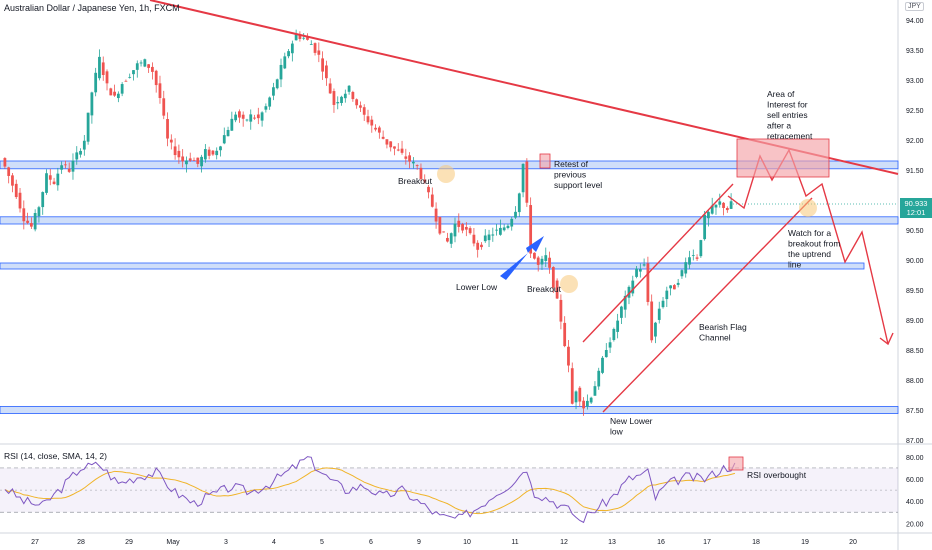 Image resolution: width=932 pixels, height=550 pixels. I want to click on current-price-value: 90.933, so click(916, 203).